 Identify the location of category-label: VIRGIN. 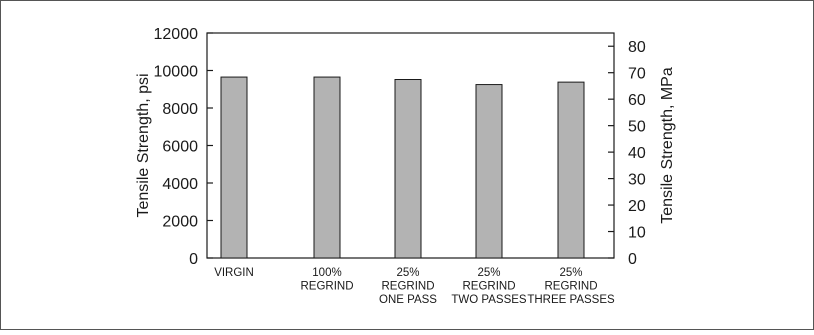
(234, 273).